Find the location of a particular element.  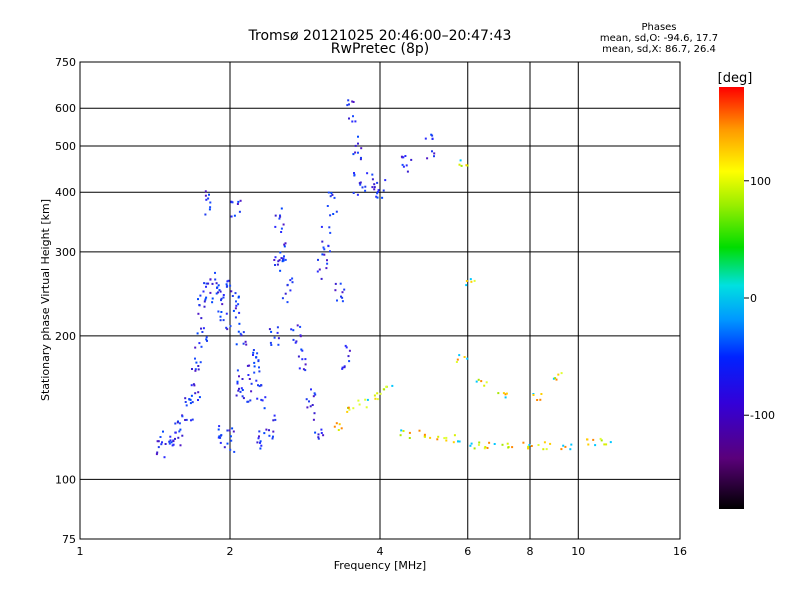

y-axis-label: Stationary phase Virtual Height [km] is located at coordinates (45, 300).